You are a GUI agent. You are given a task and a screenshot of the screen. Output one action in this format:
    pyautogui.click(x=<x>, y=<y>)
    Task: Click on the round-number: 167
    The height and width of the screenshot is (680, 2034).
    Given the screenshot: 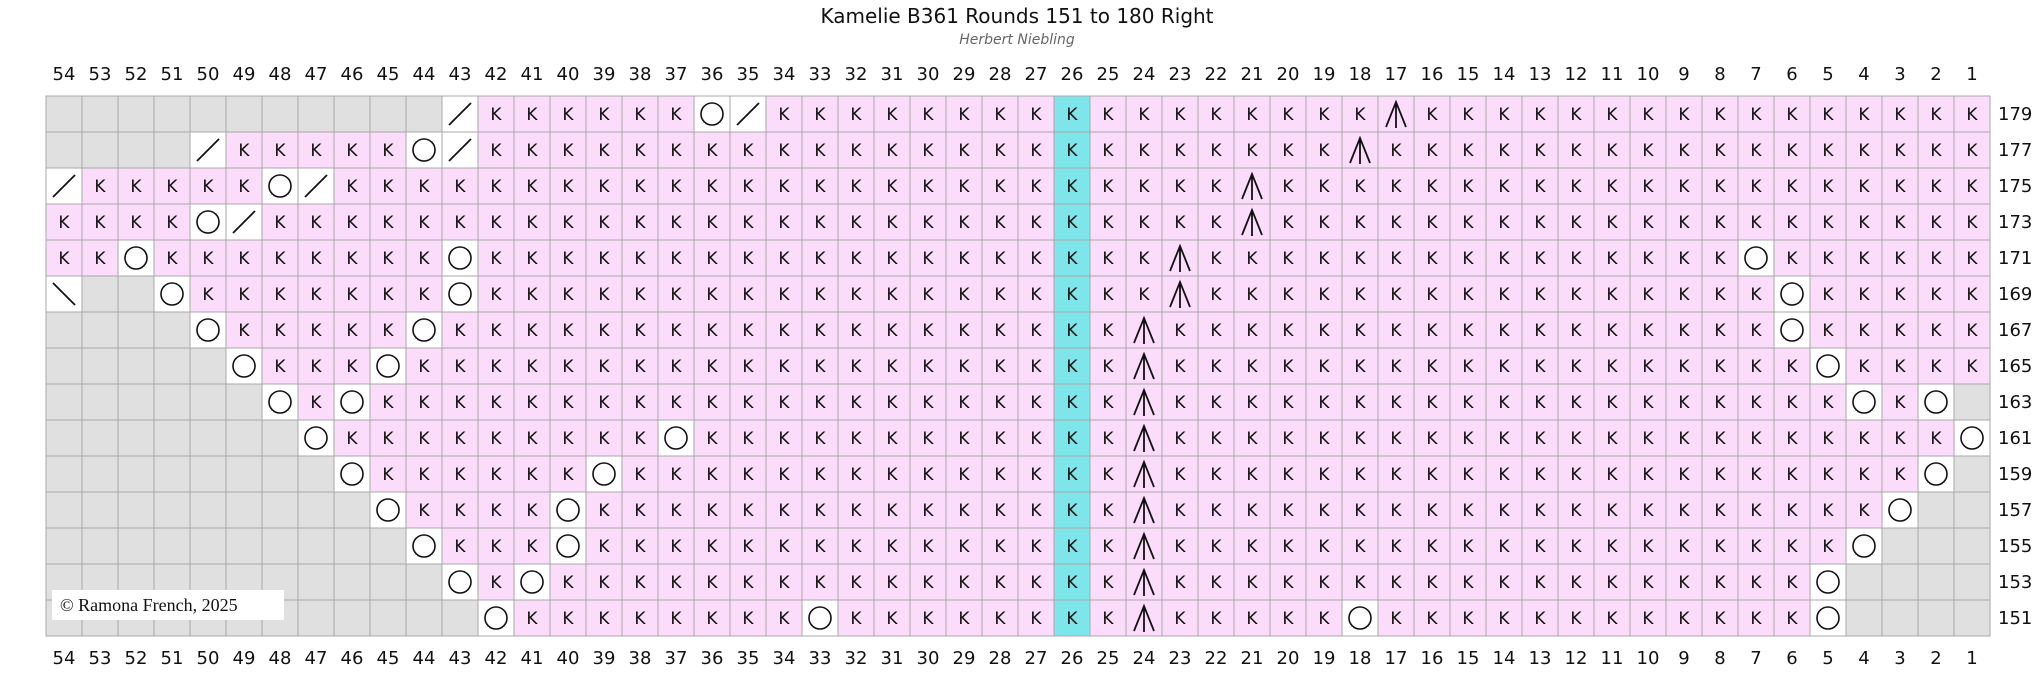 What is the action you would take?
    pyautogui.click(x=2015, y=330)
    